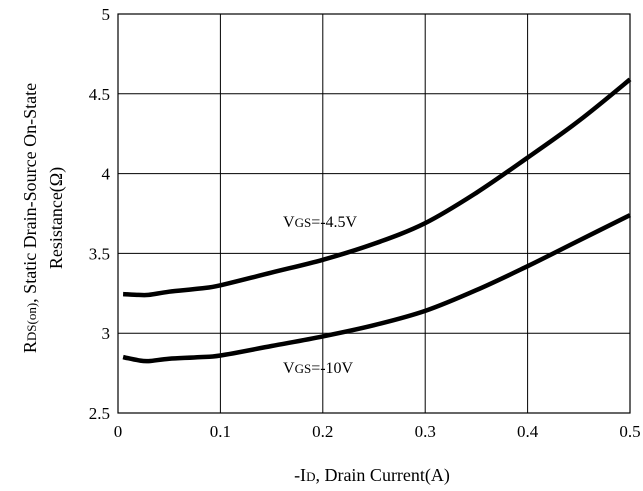  What do you see at coordinates (106, 174) in the screenshot?
I see `y-tick-label: 4` at bounding box center [106, 174].